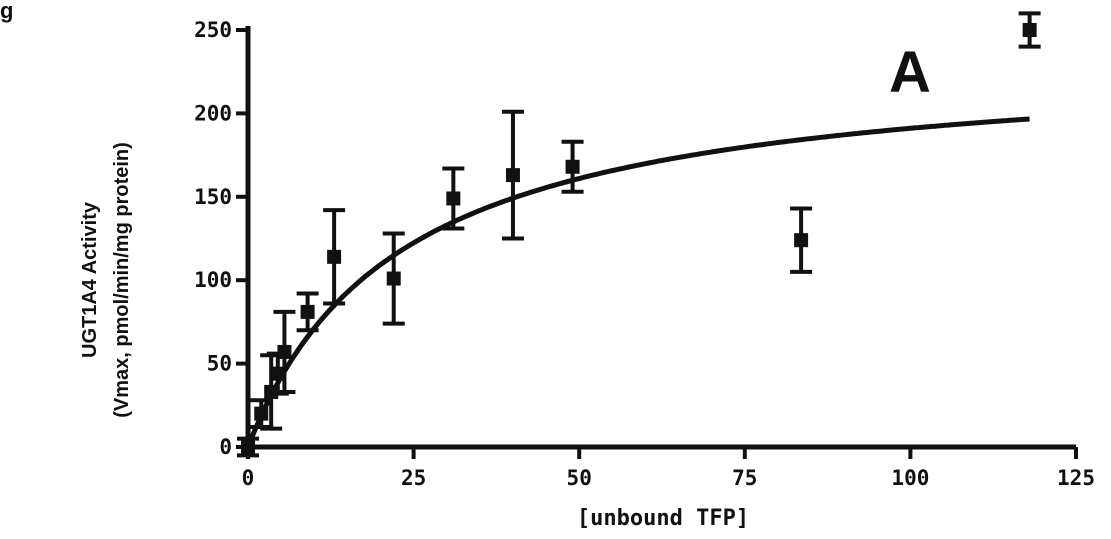 This screenshot has height=539, width=1111. What do you see at coordinates (213, 197) in the screenshot?
I see `y-tick-label: 150` at bounding box center [213, 197].